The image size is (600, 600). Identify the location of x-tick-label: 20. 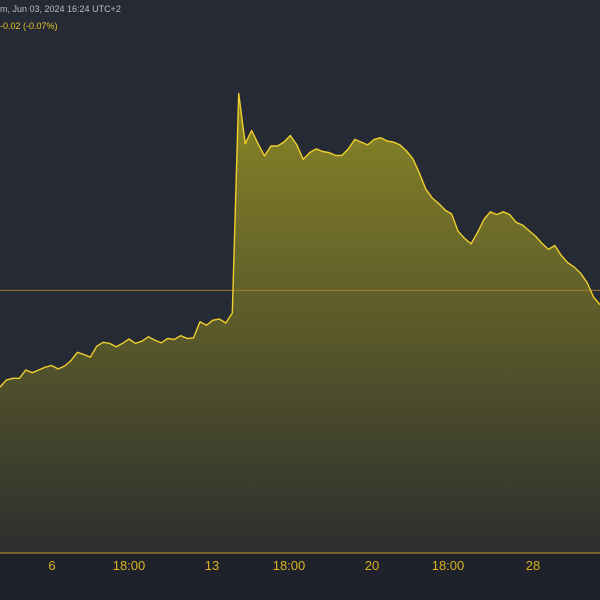
(372, 565).